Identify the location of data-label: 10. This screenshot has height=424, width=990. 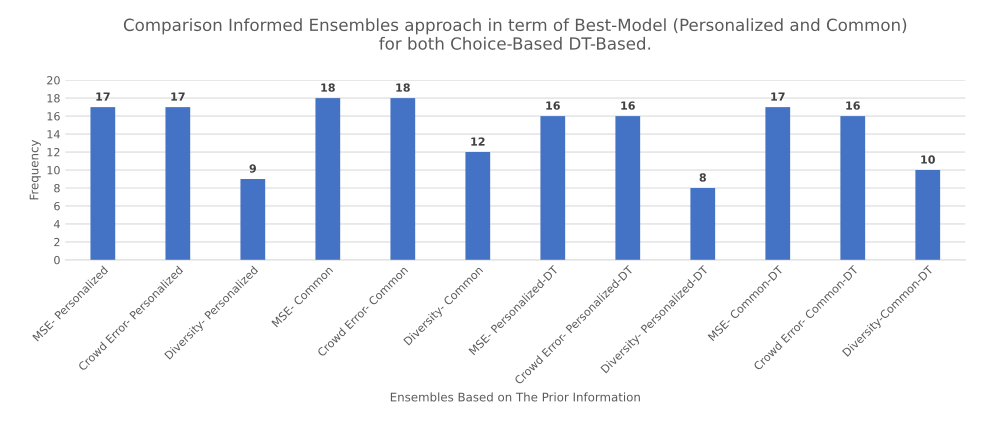
(928, 159).